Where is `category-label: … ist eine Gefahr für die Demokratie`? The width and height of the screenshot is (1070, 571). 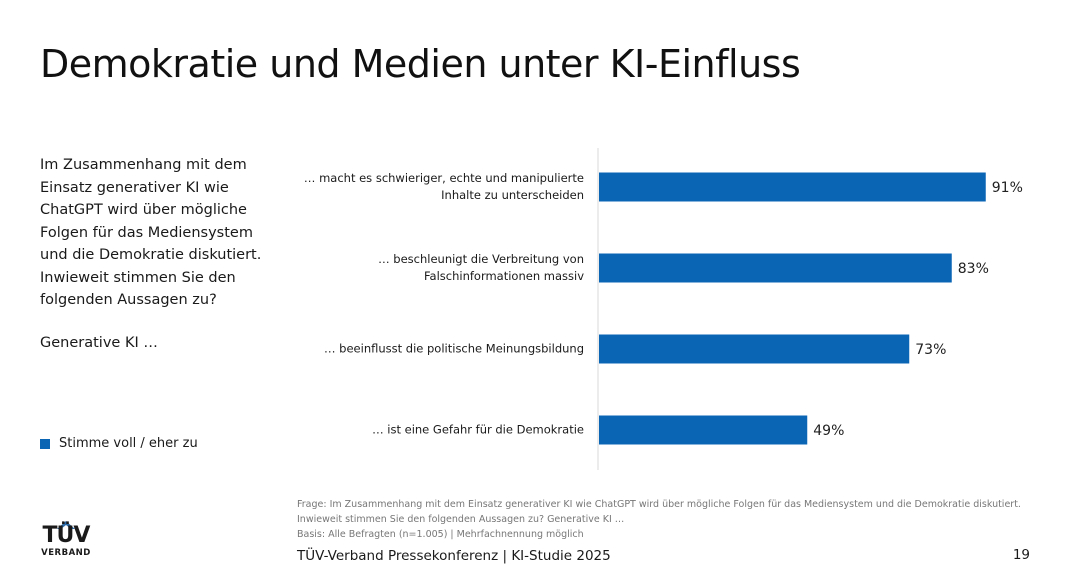 category-label: … ist eine Gefahr für die Demokratie is located at coordinates (478, 429).